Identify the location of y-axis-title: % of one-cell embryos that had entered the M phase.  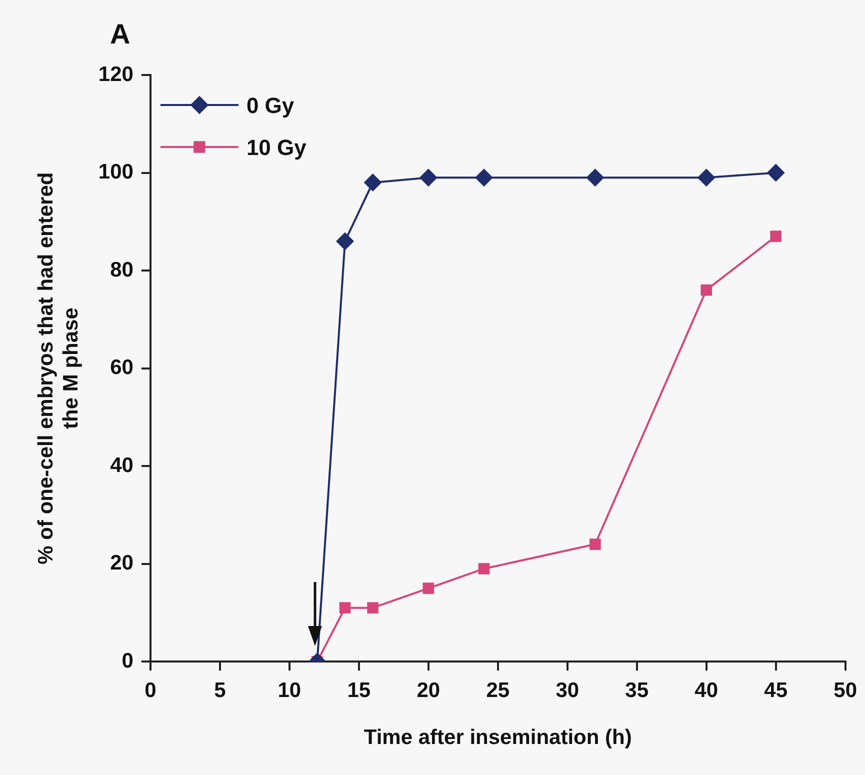
(58, 368).